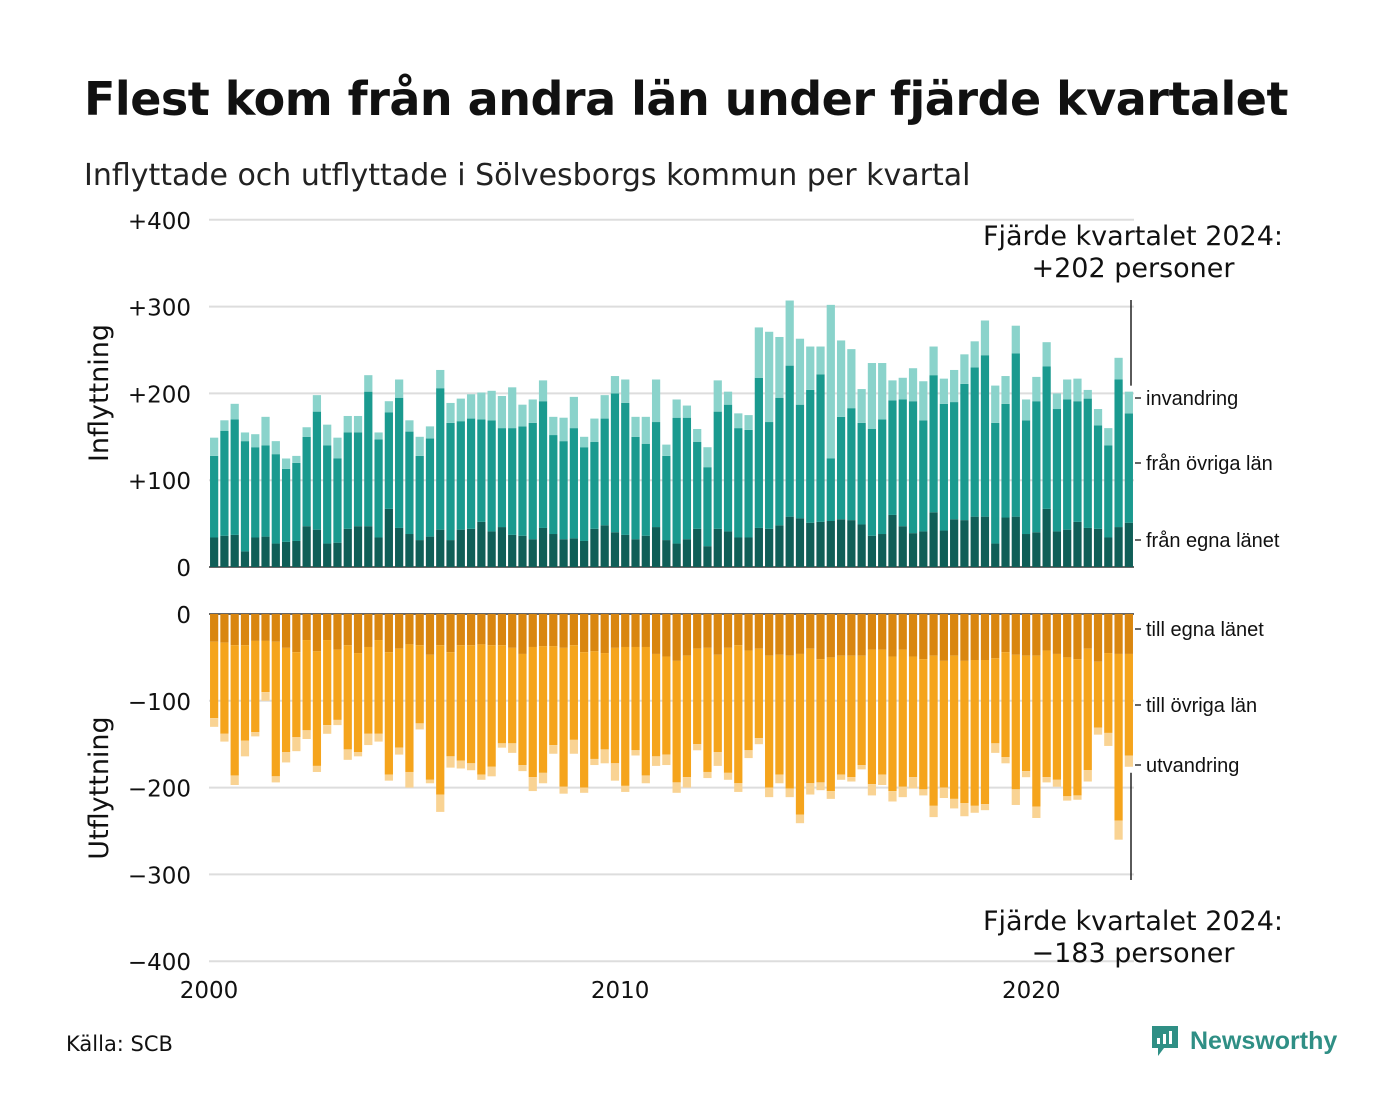 This screenshot has width=1400, height=1120. What do you see at coordinates (119, 1044) in the screenshot?
I see `source-note: Källa: SCB` at bounding box center [119, 1044].